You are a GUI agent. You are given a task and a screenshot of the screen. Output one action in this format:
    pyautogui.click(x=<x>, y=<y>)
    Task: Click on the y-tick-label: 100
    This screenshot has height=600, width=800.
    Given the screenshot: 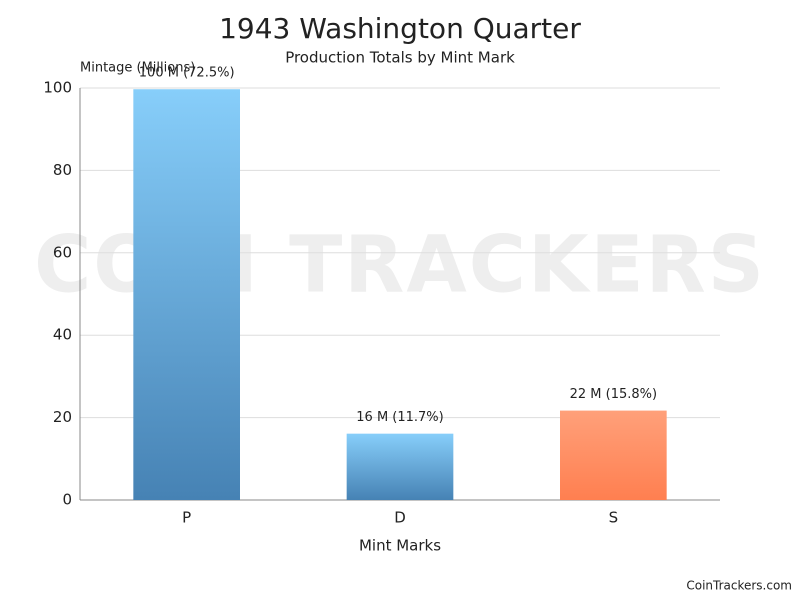 What is the action you would take?
    pyautogui.click(x=57, y=88)
    